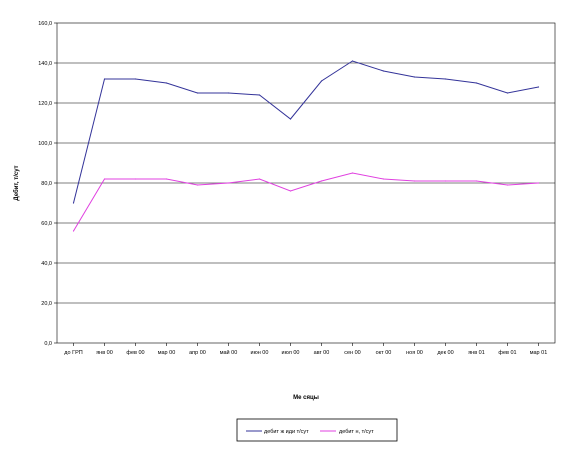  What do you see at coordinates (476, 353) in the screenshot?
I see `x-tick-label: янв 01` at bounding box center [476, 353].